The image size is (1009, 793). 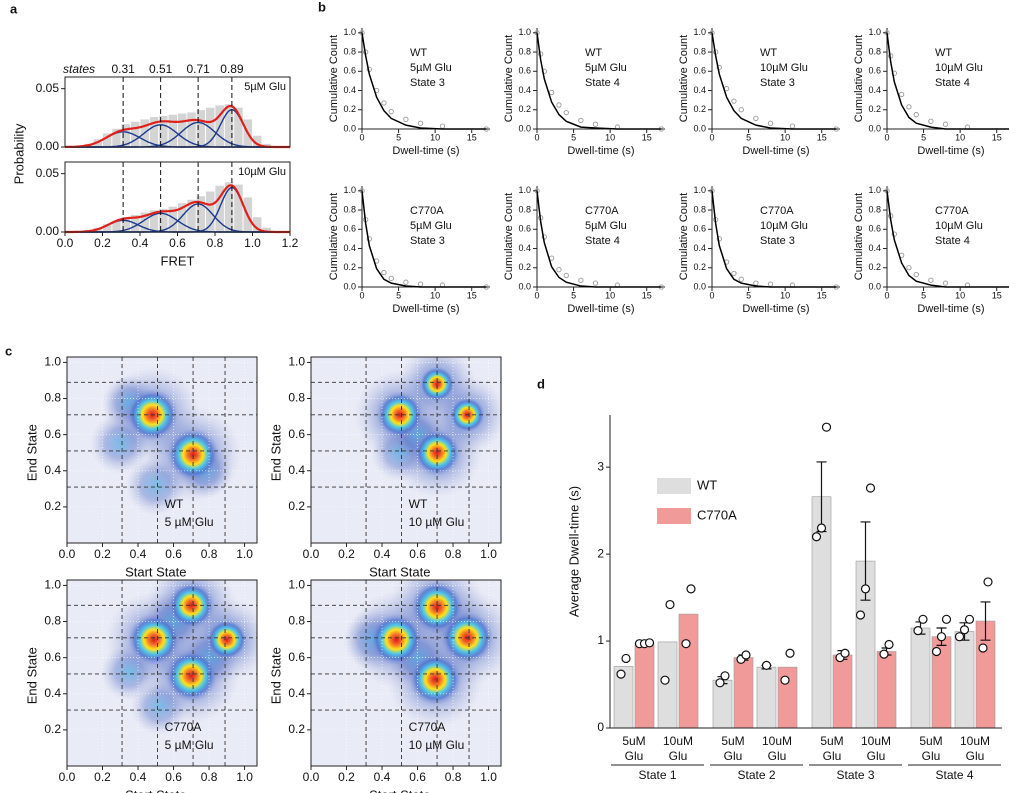 I want to click on x-axis-title: FRET, so click(x=178, y=260).